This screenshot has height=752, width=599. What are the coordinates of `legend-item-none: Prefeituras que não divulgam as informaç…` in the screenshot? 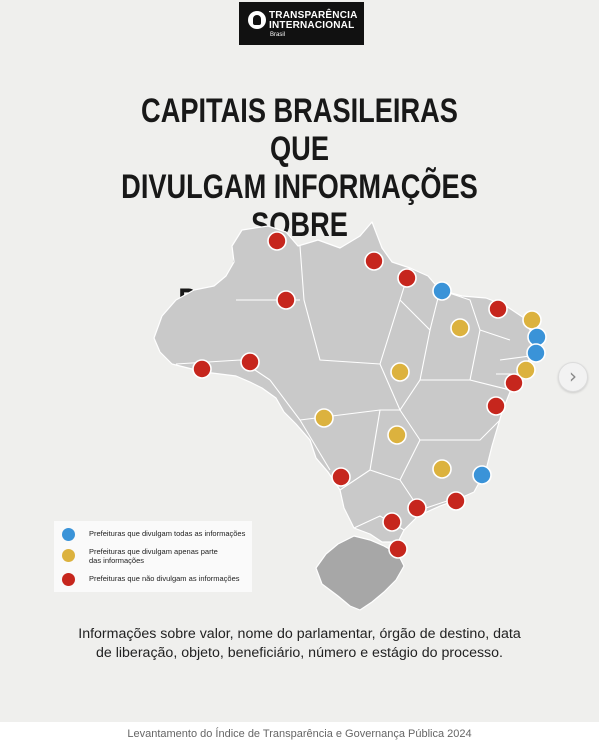 It's located at (156, 580).